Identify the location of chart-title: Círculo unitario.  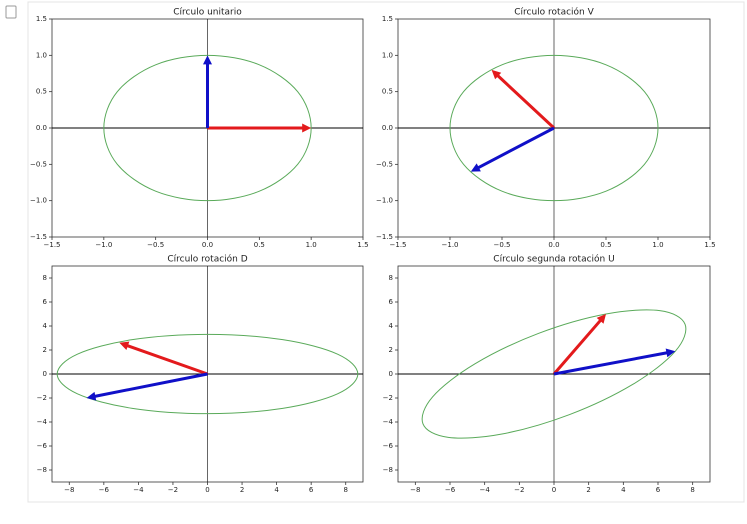
(207, 13).